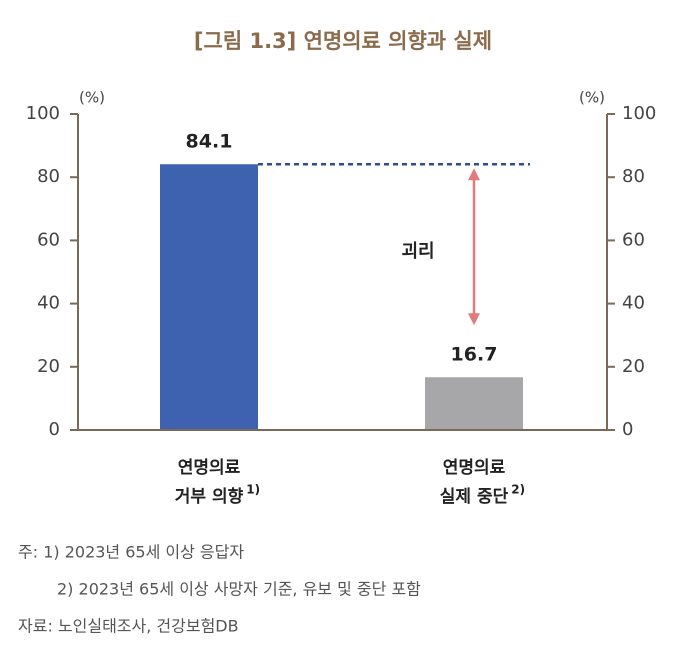  What do you see at coordinates (518, 490) in the screenshot?
I see `category-note: 2)` at bounding box center [518, 490].